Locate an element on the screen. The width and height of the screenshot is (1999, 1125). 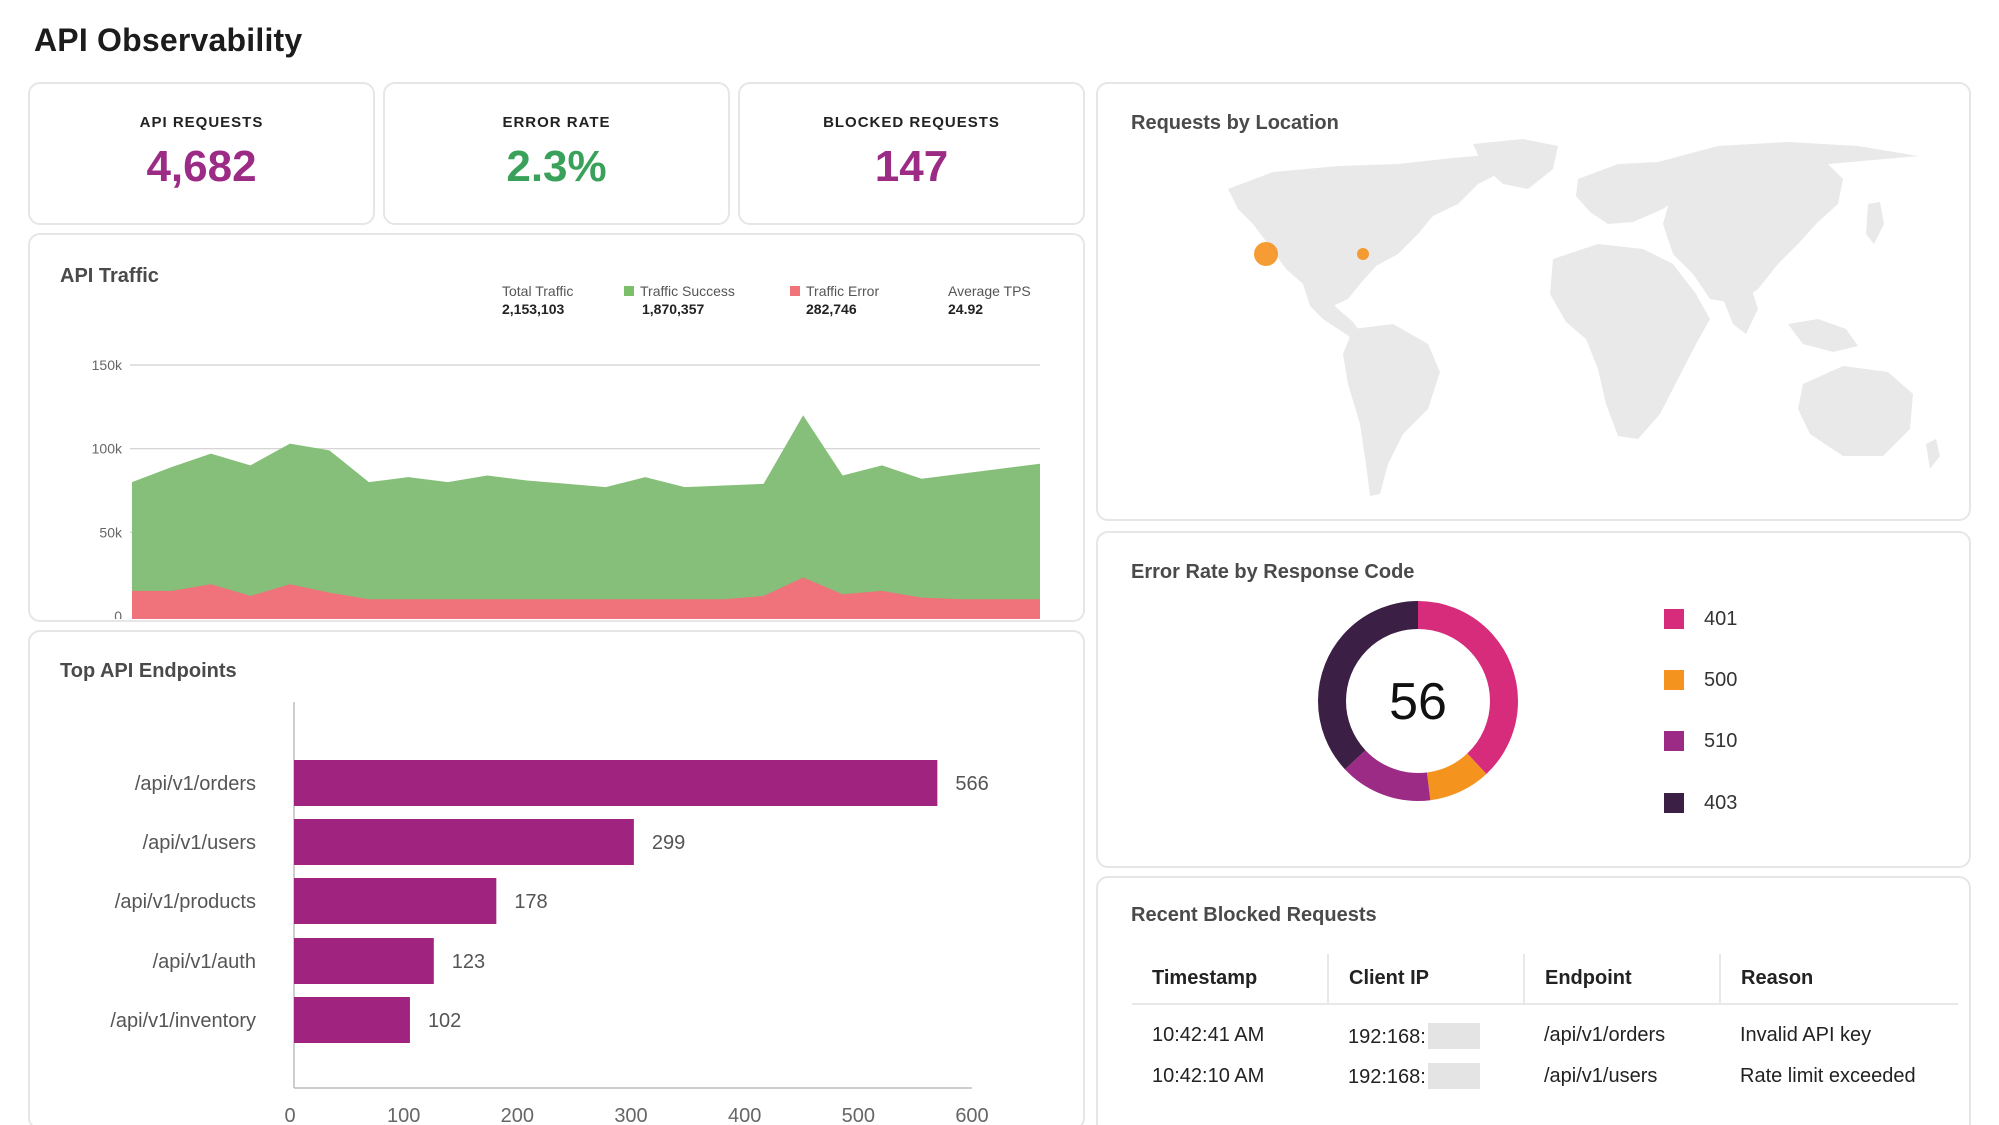
bar-value-label: 299 is located at coordinates (668, 843).